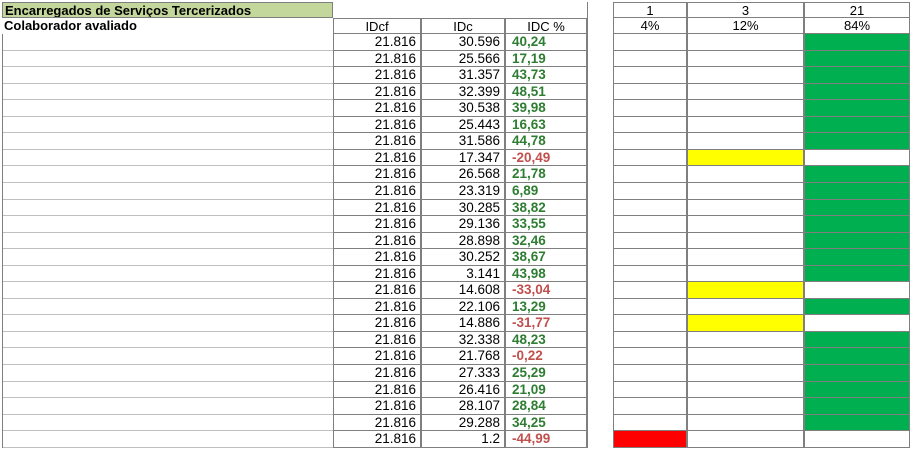 The width and height of the screenshot is (912, 452). What do you see at coordinates (546, 340) in the screenshot?
I see `cell-idc-percent: 48,23` at bounding box center [546, 340].